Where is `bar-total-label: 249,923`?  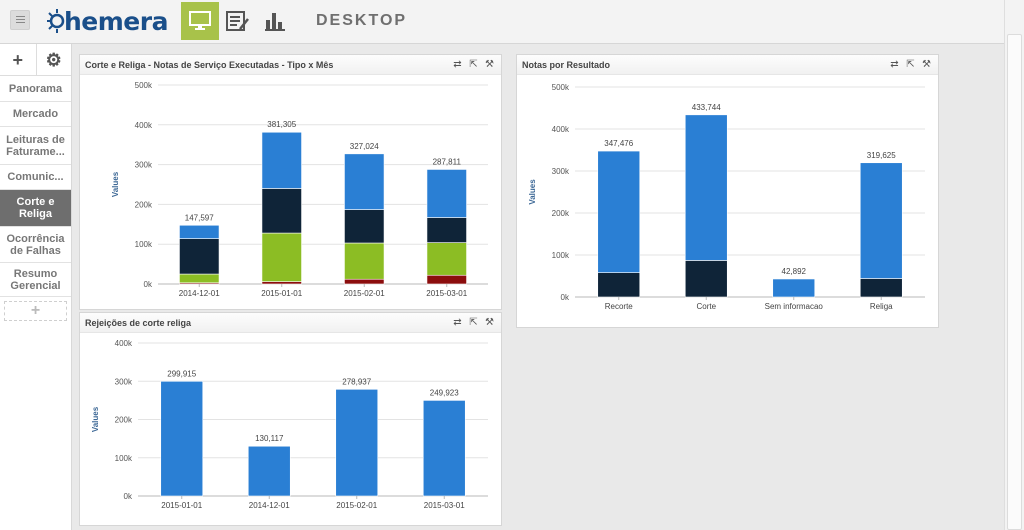
bar-total-label: 249,923 is located at coordinates (444, 392).